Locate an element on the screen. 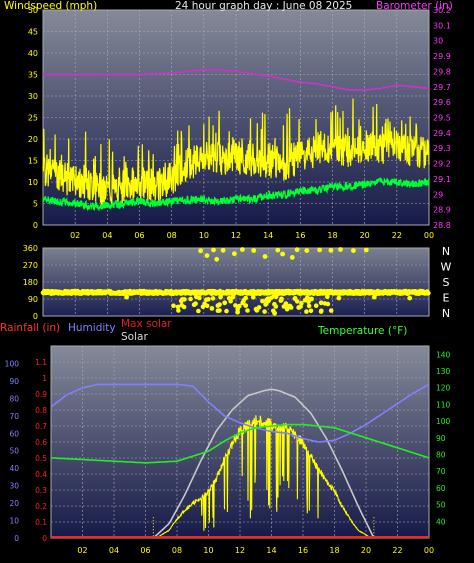 The image size is (474, 563). multi-x-tick-label: 06 is located at coordinates (145, 550).